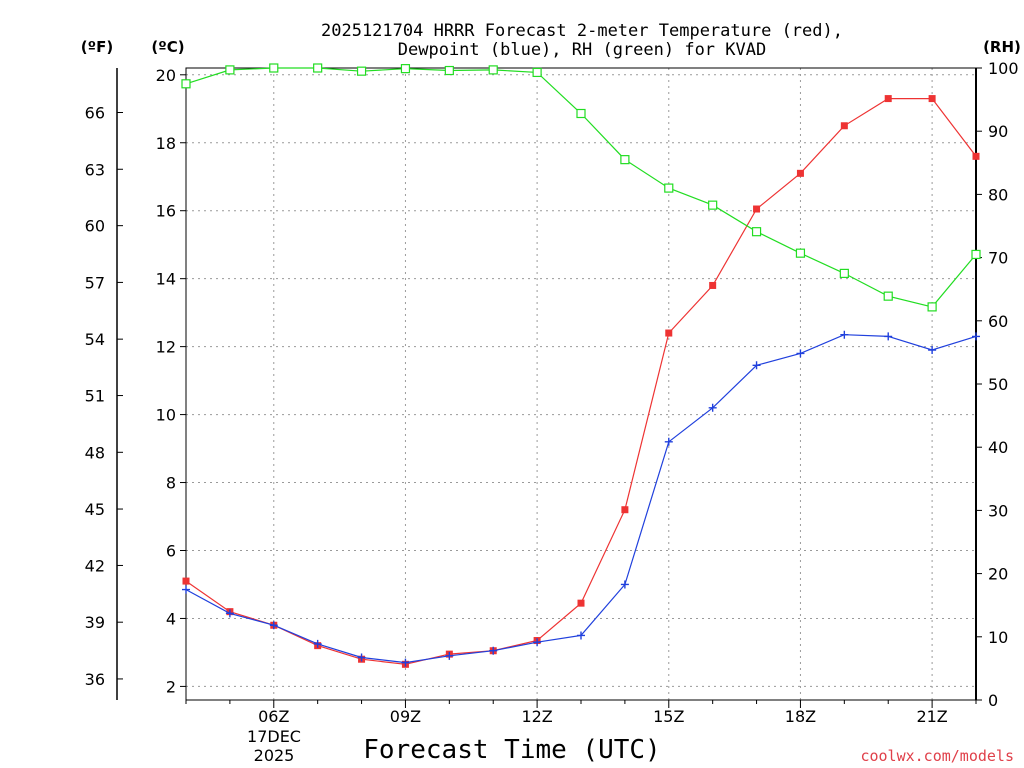  Describe the element at coordinates (582, 50) in the screenshot. I see `chart-title-line2: Dewpoint (blue), RH (green) for KVAD` at that location.